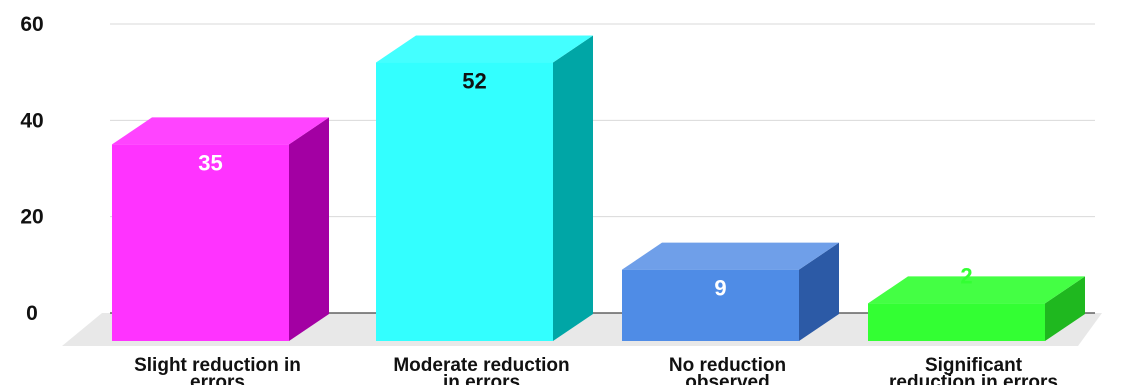 This screenshot has width=1123, height=385. What do you see at coordinates (481, 365) in the screenshot?
I see `category-label-line: Moderate reduction` at bounding box center [481, 365].